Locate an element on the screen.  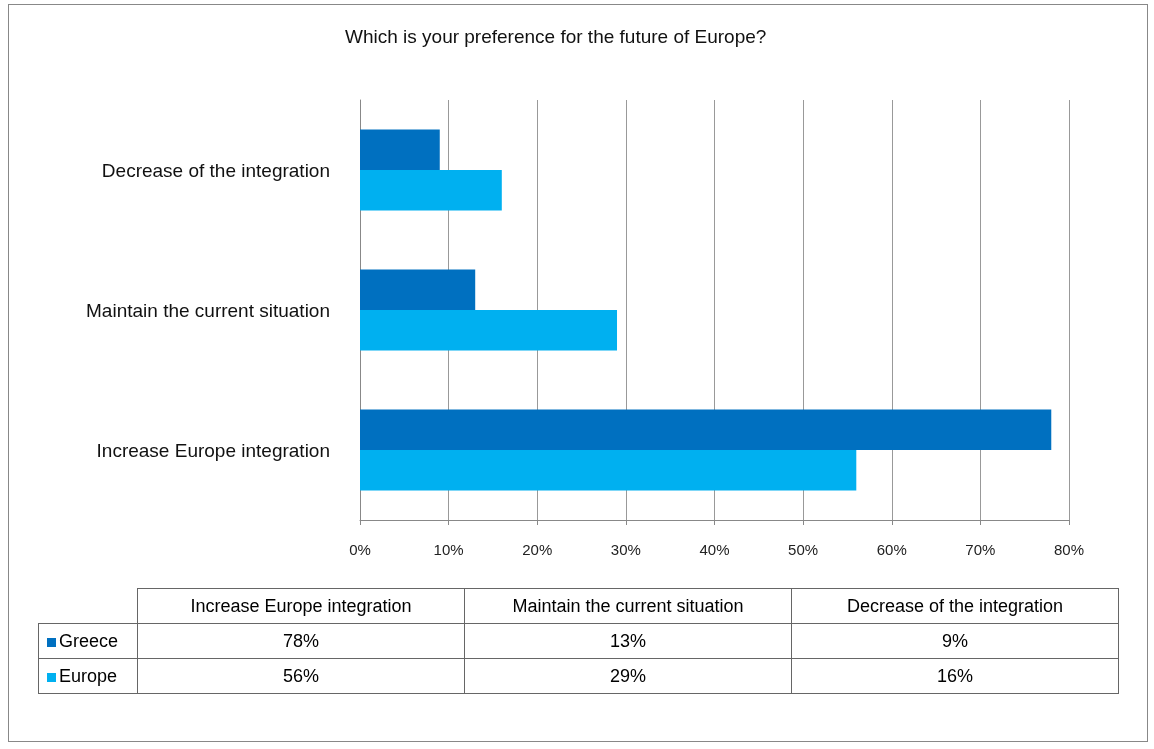
y-tick-label: Increase Europe integration is located at coordinates (213, 450).